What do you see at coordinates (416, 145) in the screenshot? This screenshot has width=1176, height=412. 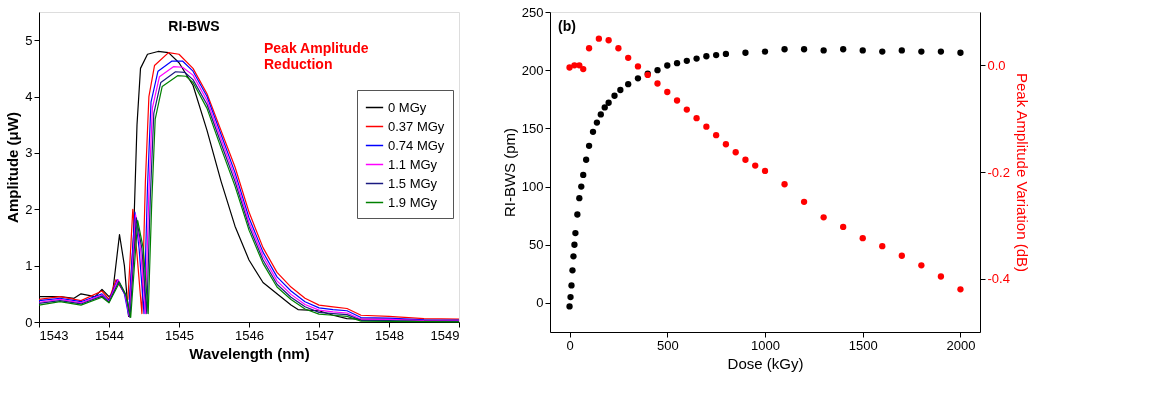 I see `legend-label: 0.74 MGy` at bounding box center [416, 145].